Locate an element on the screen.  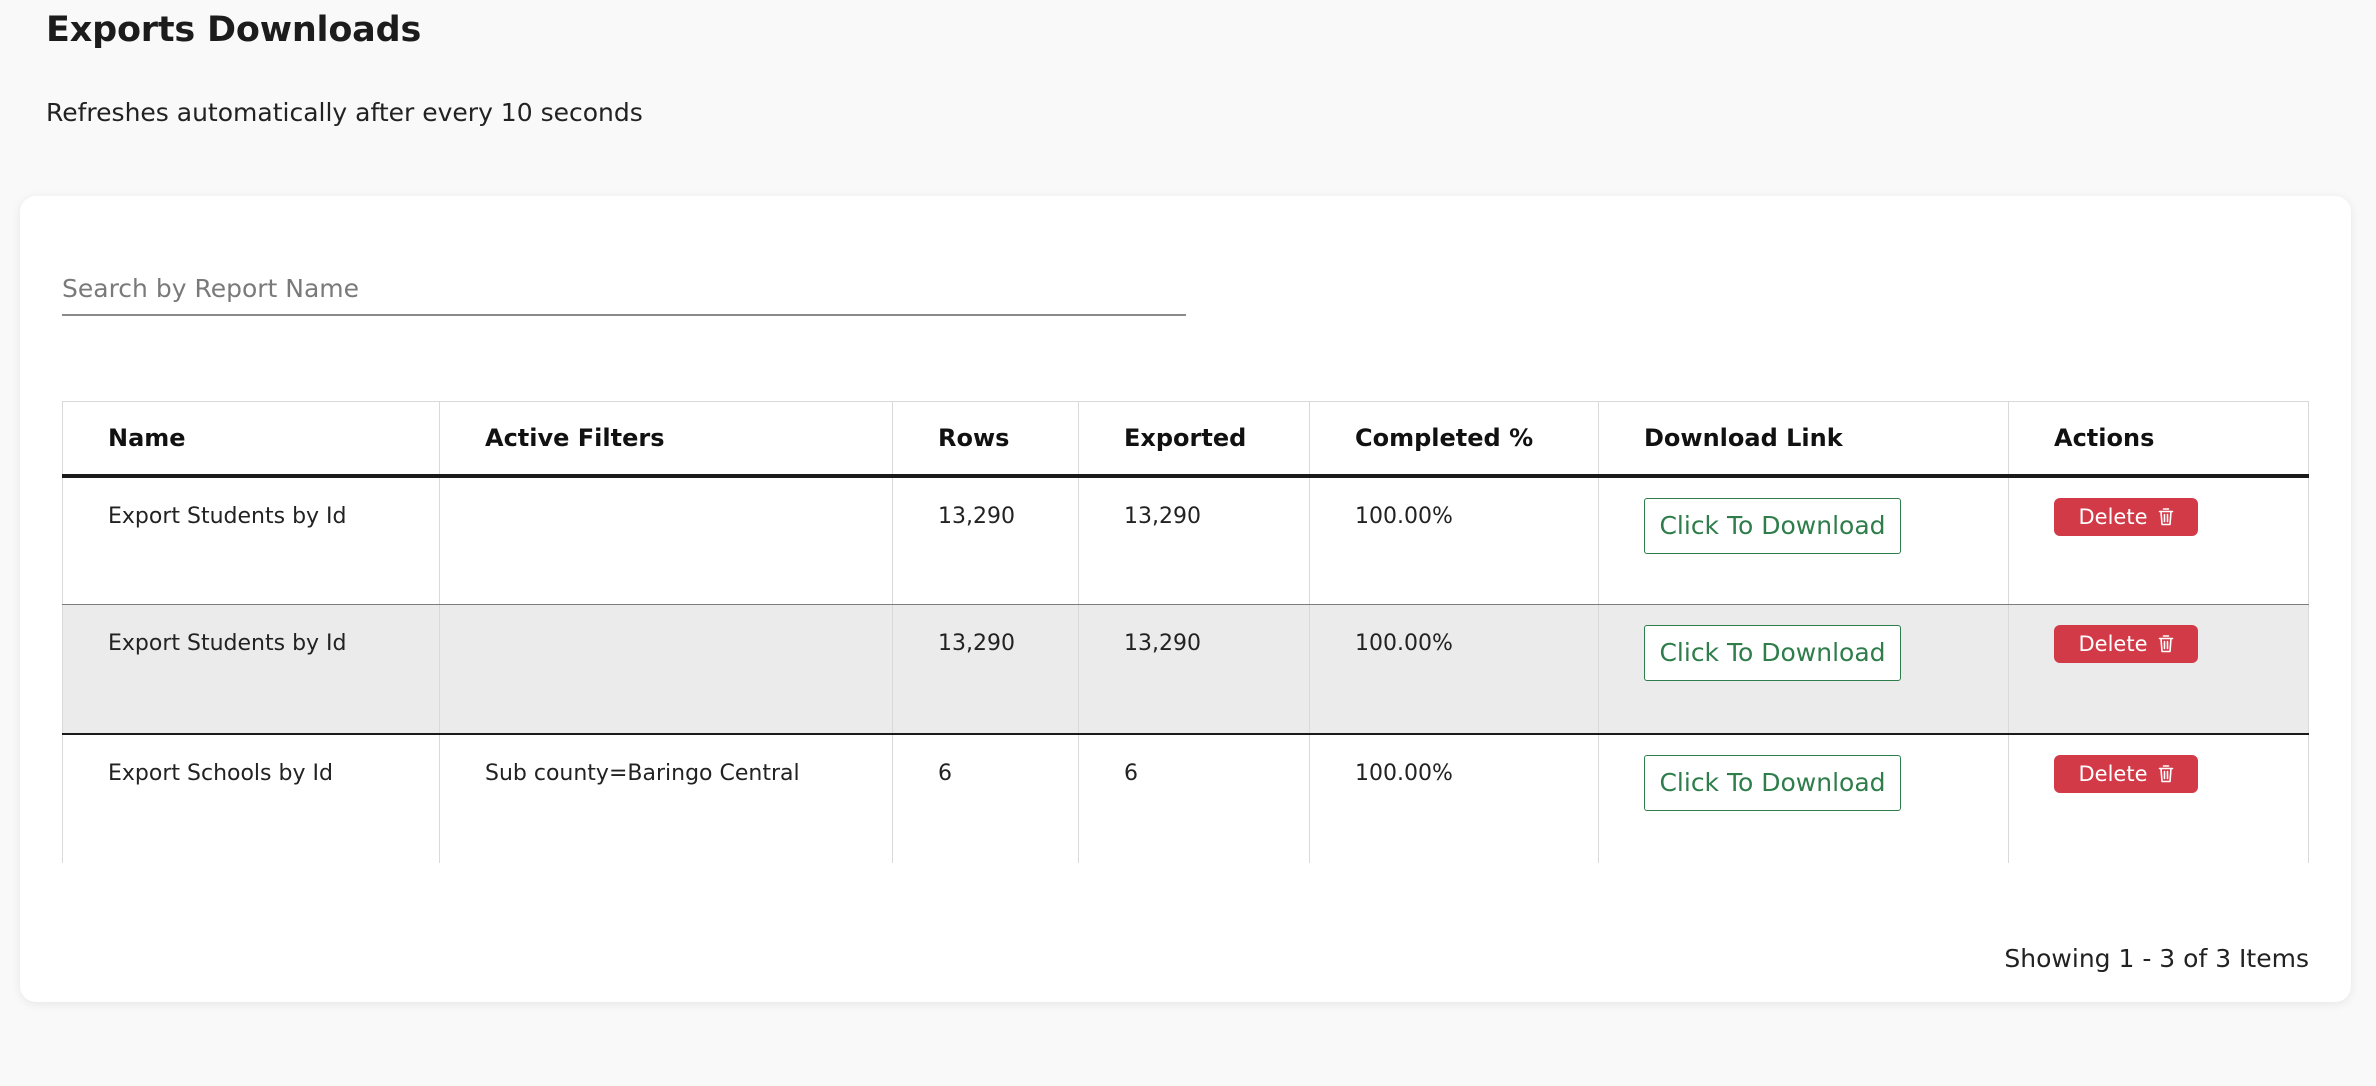
column-header-exported: Exported is located at coordinates (1194, 439).